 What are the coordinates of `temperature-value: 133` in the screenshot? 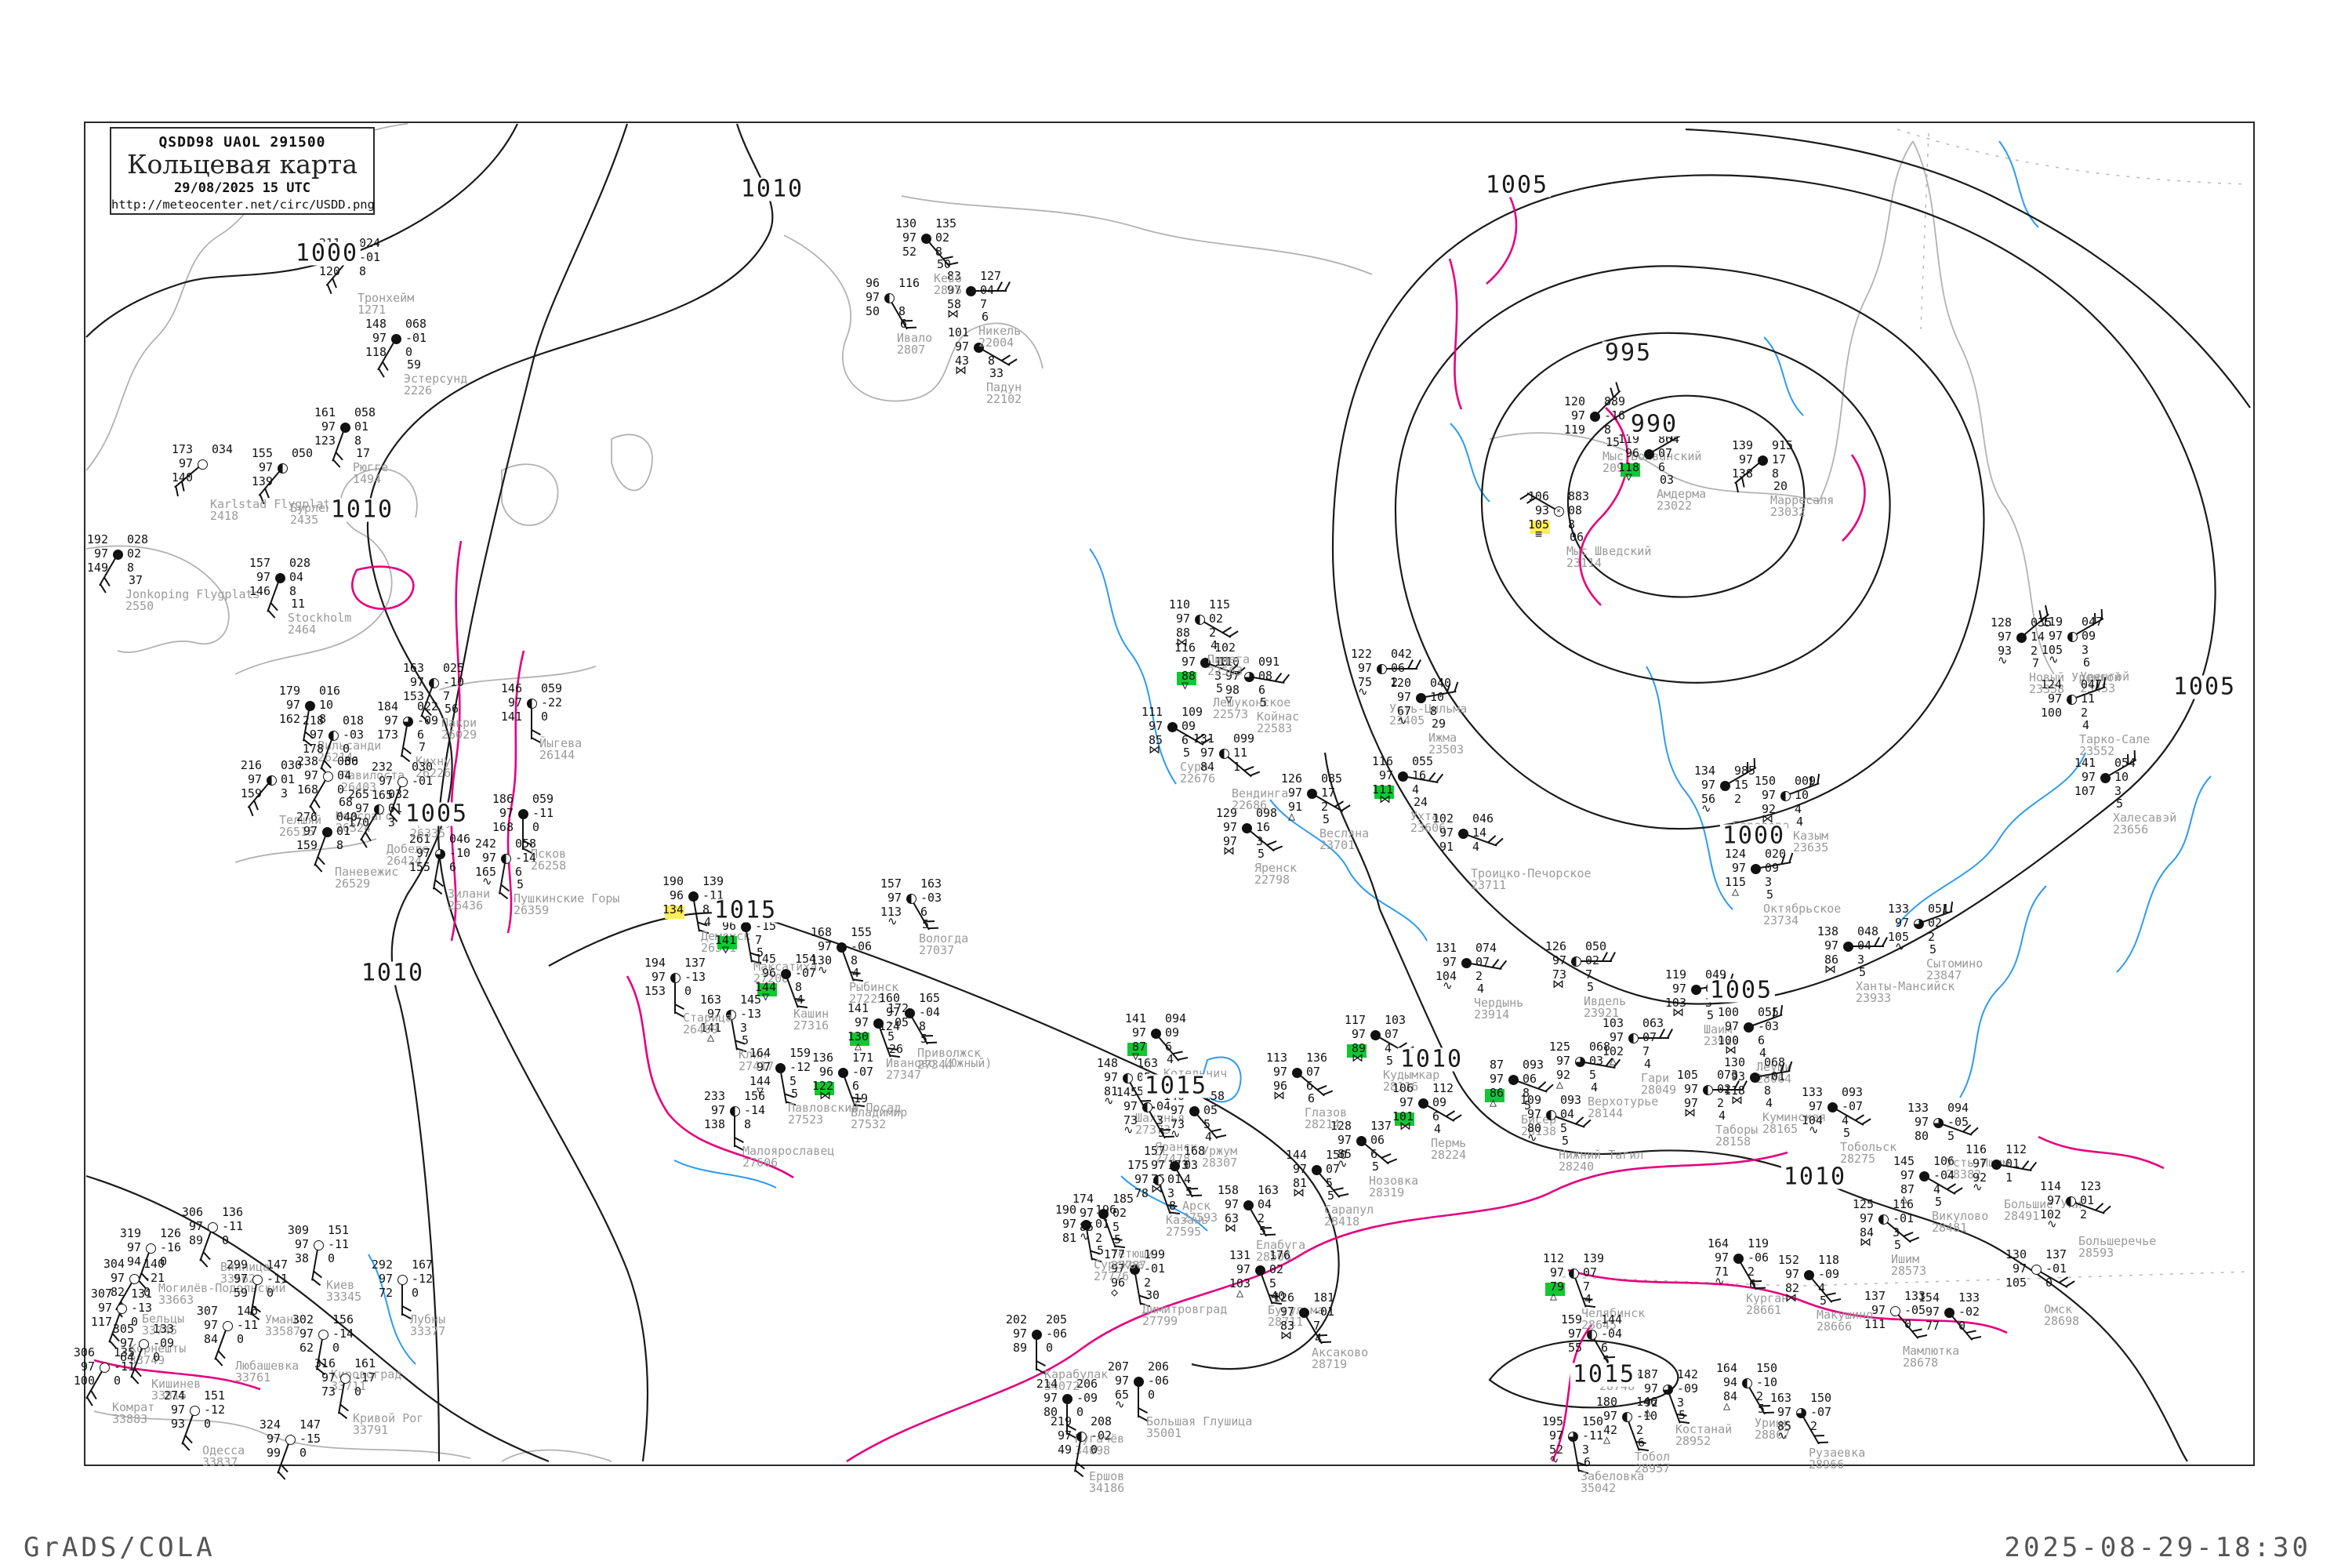 It's located at (1898, 909).